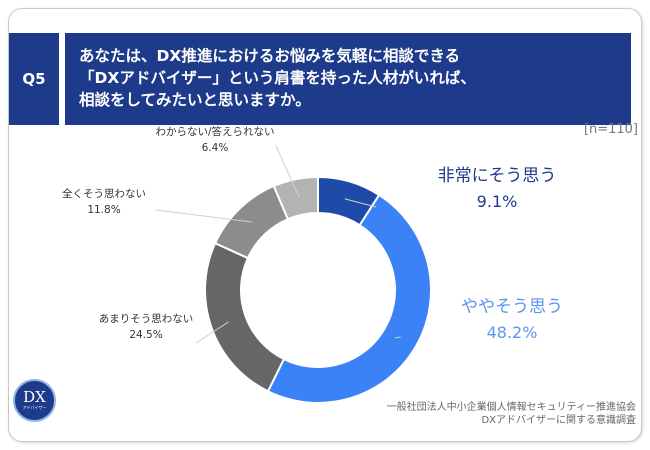  What do you see at coordinates (497, 201) in the screenshot?
I see `slice-value-label: 9.1%` at bounding box center [497, 201].